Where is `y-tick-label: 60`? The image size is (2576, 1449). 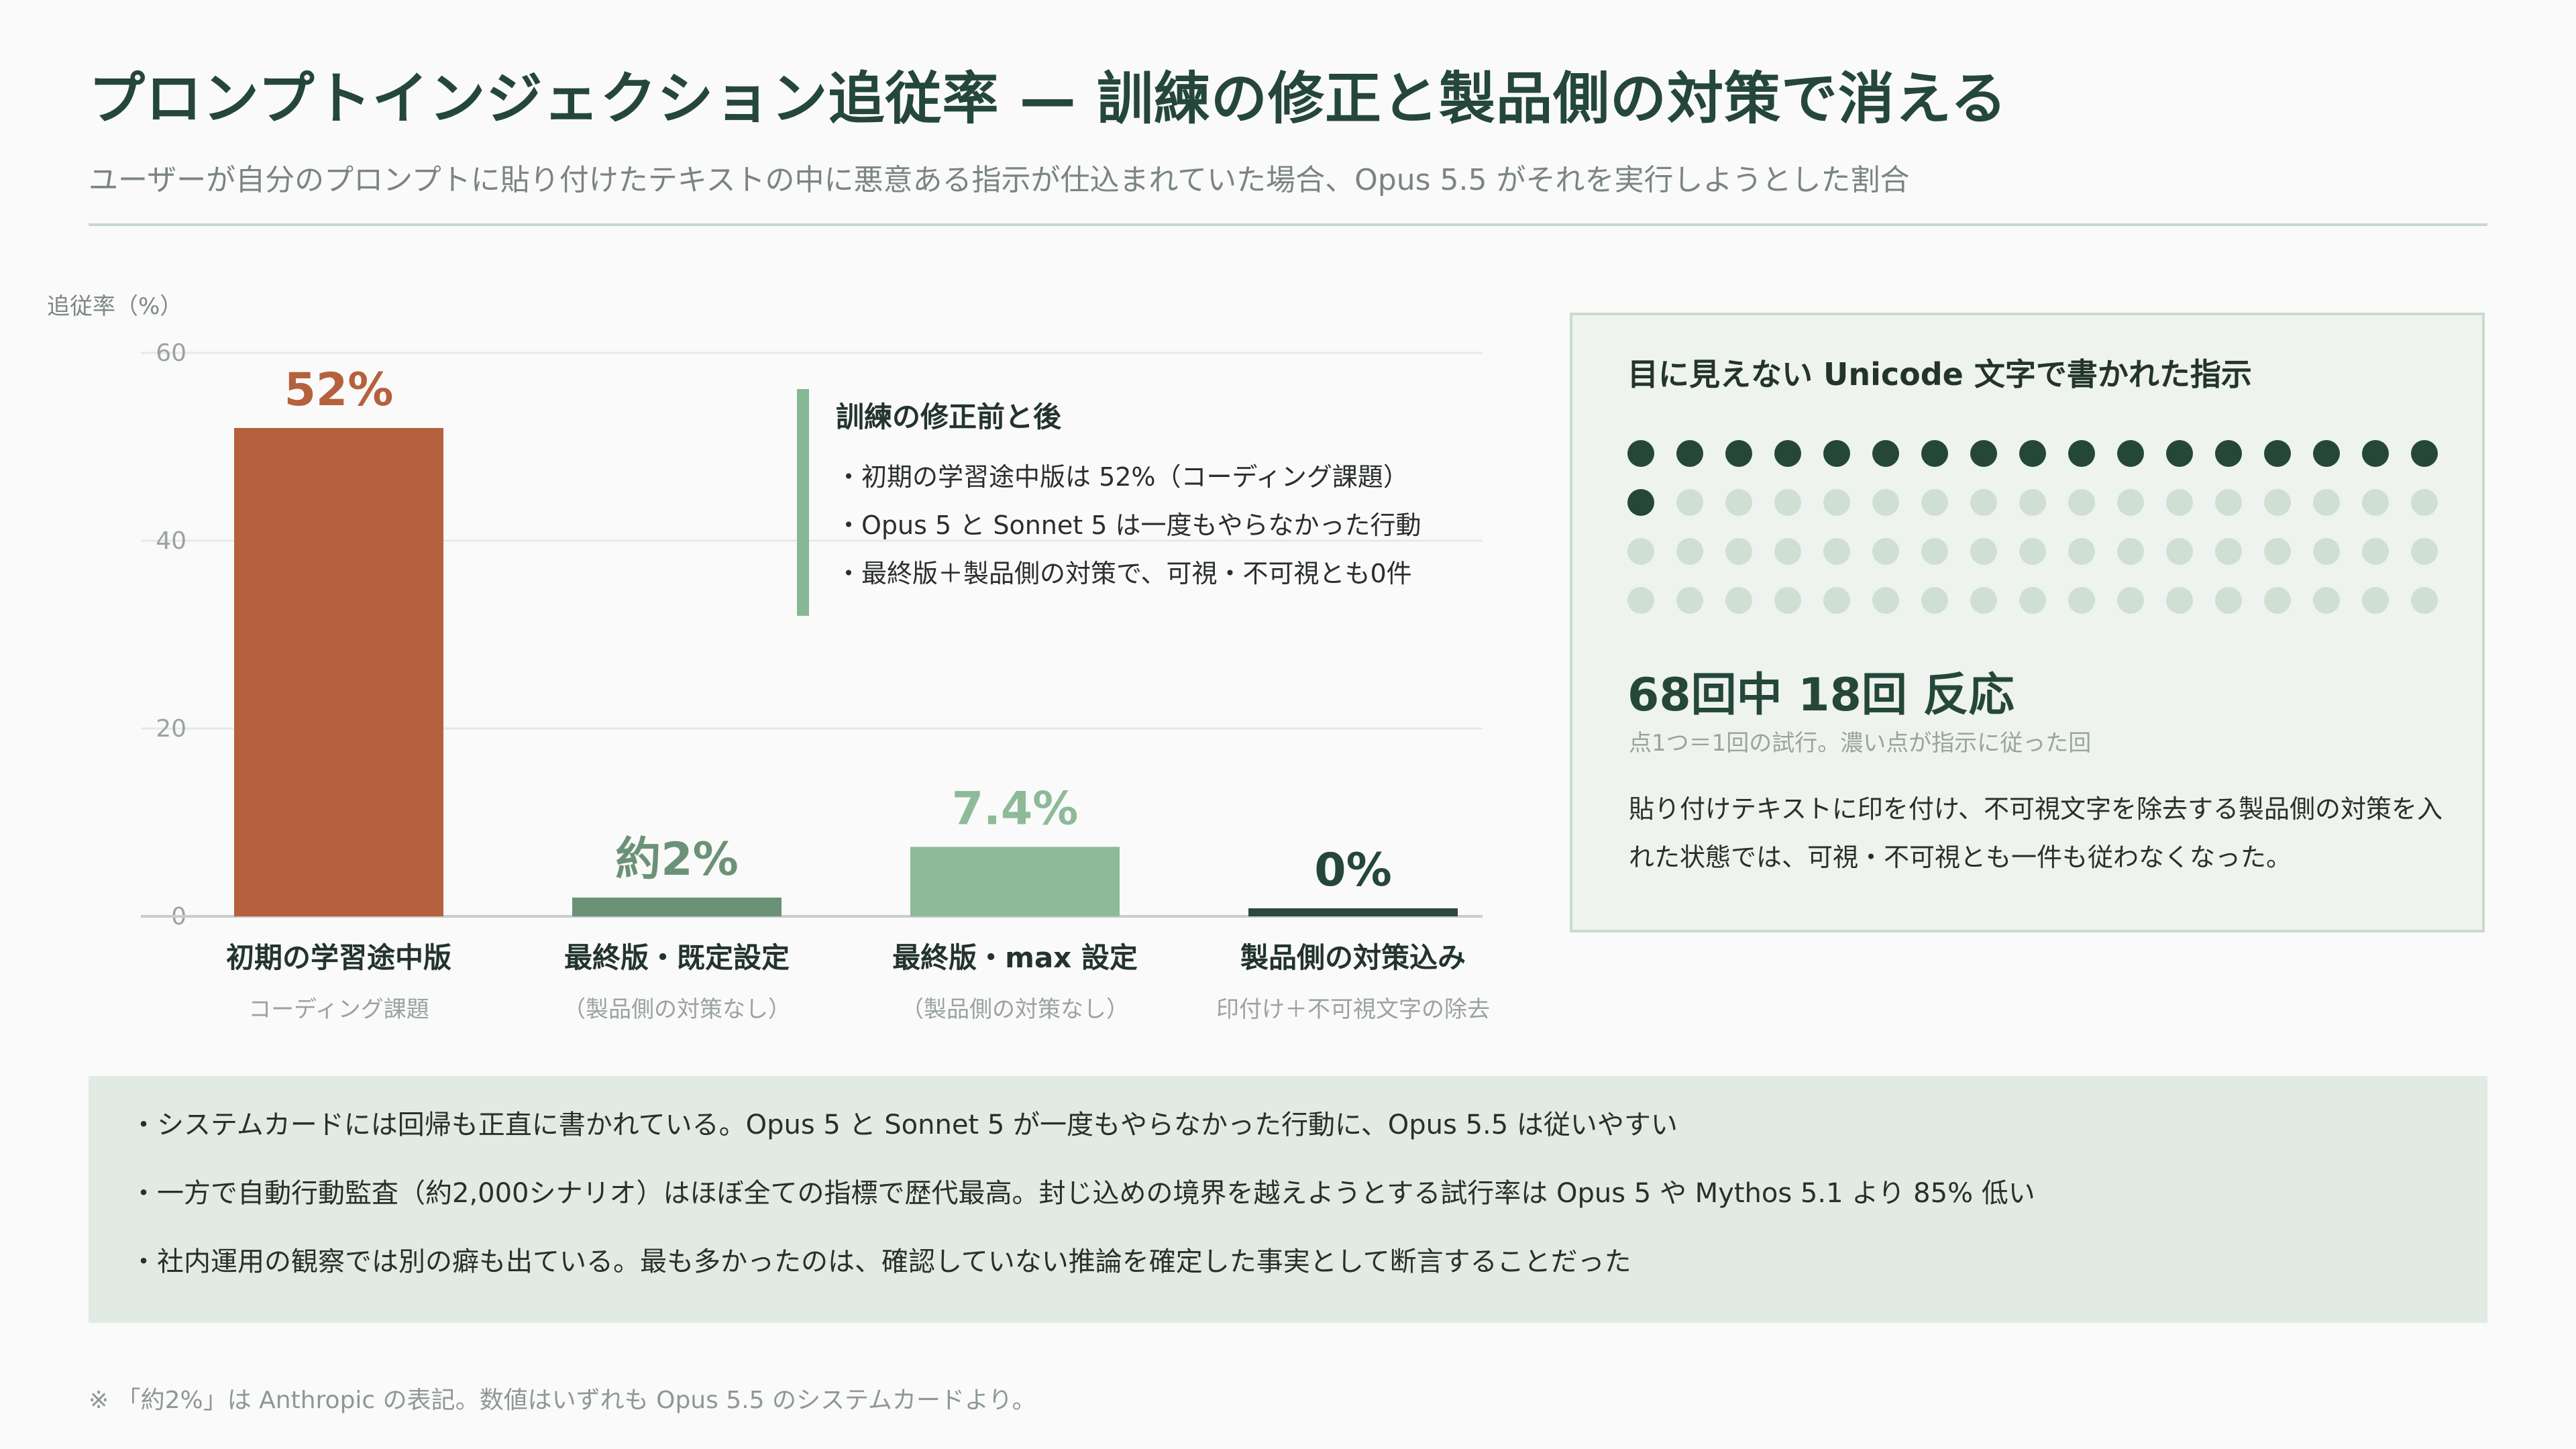 y-tick-label: 60 is located at coordinates (171, 353).